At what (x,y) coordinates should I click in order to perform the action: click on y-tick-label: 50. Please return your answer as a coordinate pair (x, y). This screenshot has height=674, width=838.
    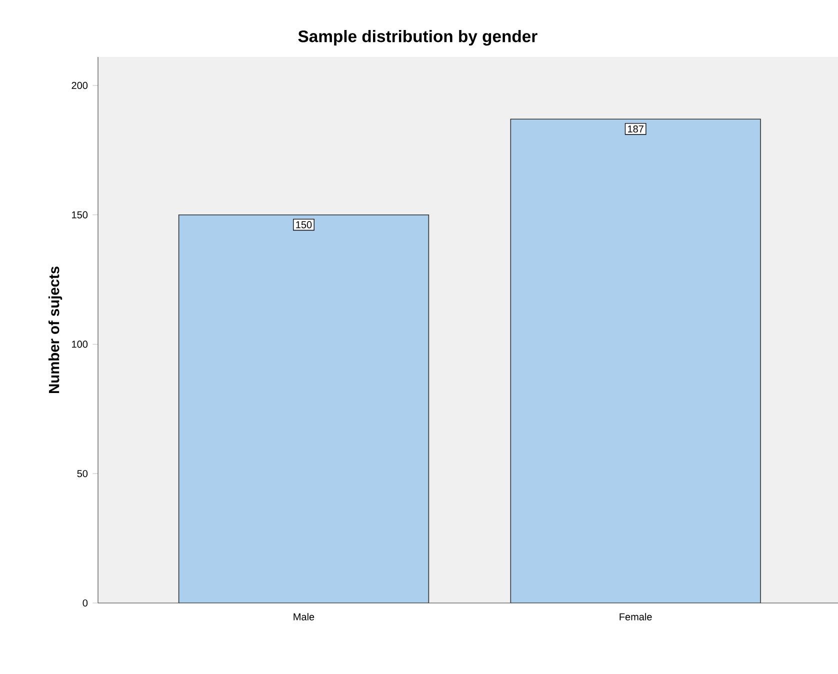
    Looking at the image, I should click on (82, 474).